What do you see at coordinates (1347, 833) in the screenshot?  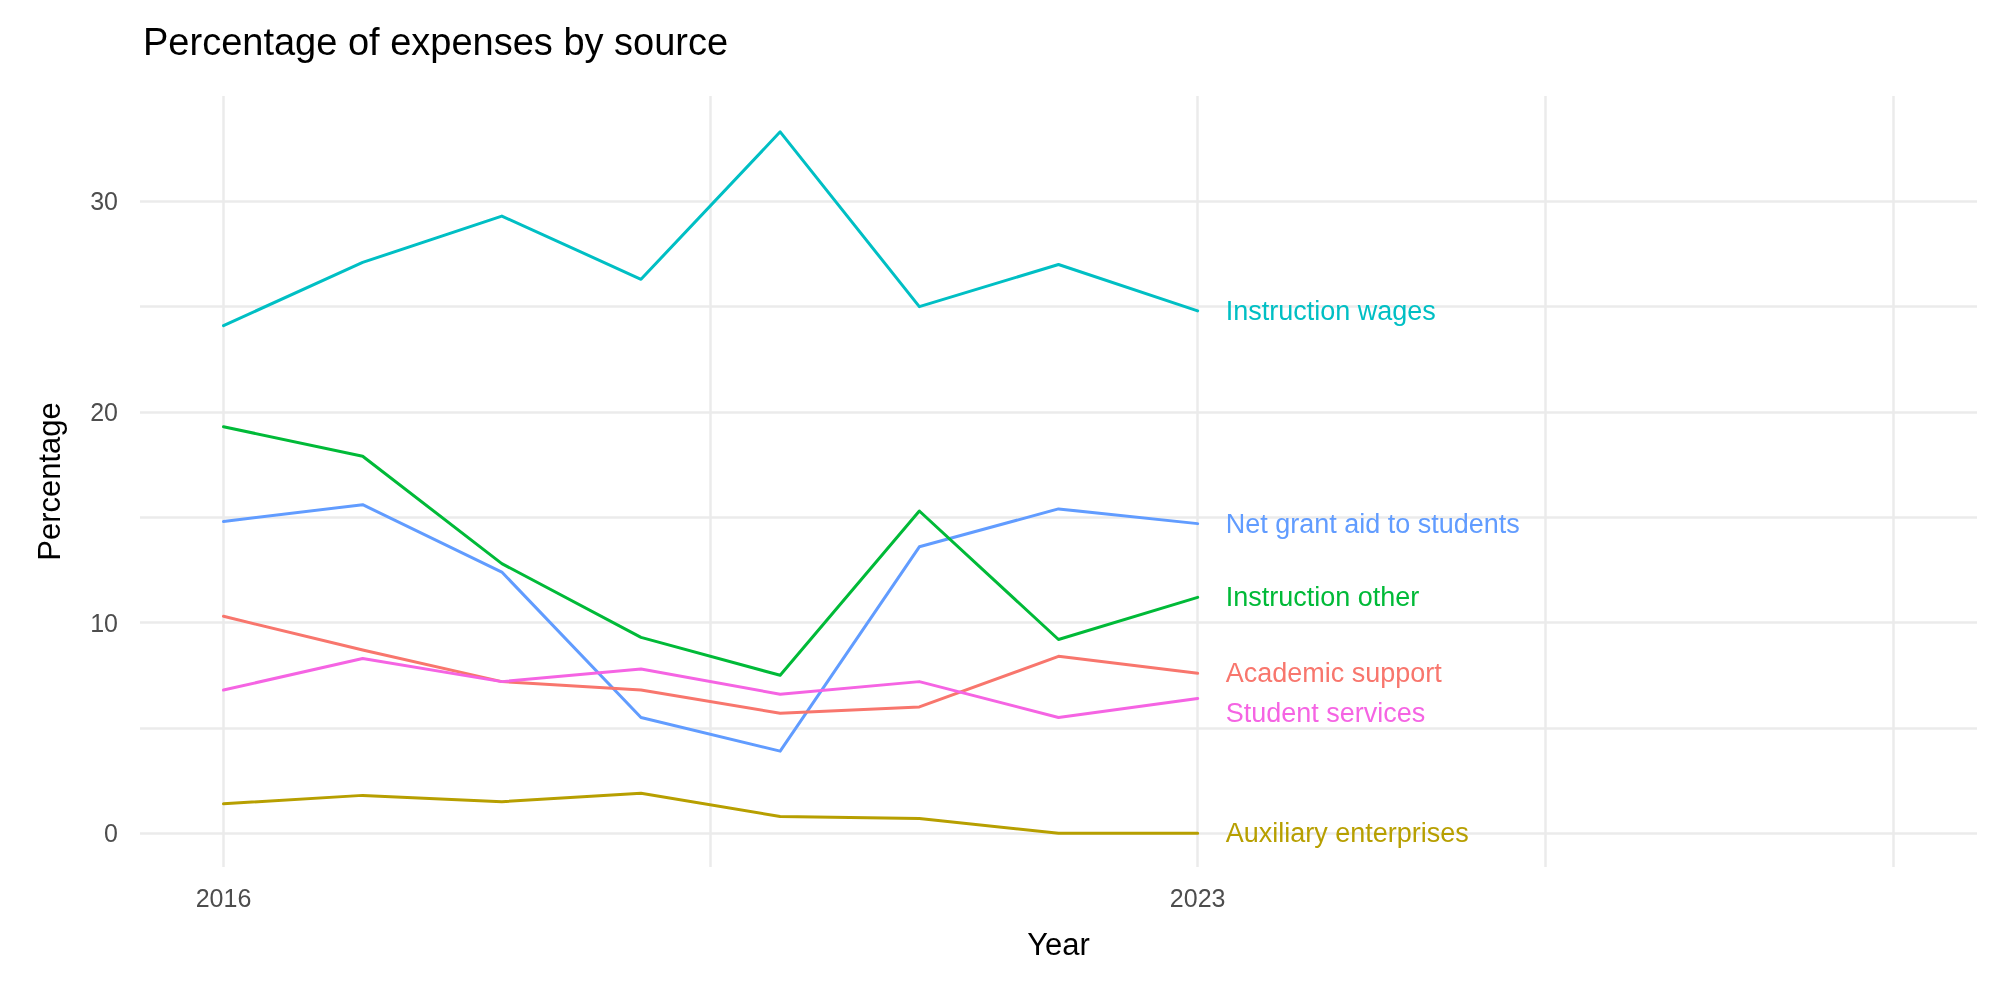 I see `series-label: Auxiliary enterprises` at bounding box center [1347, 833].